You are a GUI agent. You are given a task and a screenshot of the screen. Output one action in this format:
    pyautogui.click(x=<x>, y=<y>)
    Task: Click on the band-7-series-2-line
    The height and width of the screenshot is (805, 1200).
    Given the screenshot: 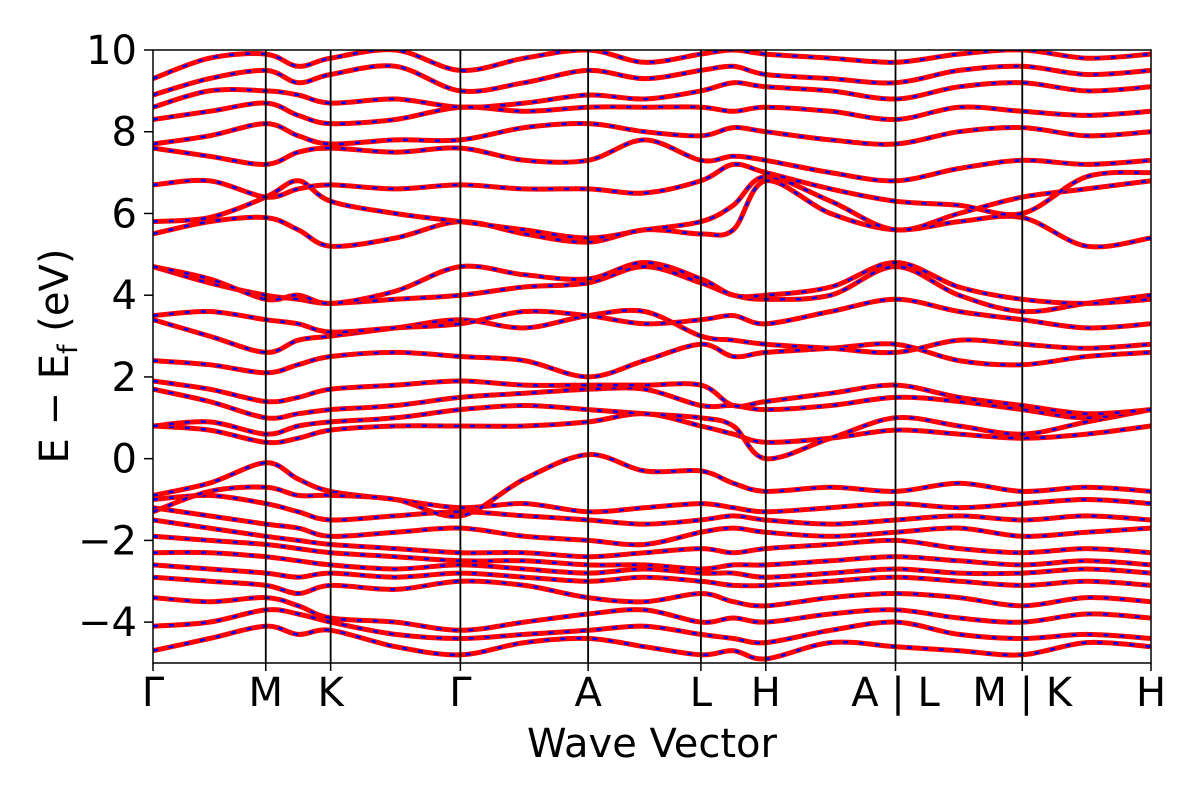 What is the action you would take?
    pyautogui.click(x=652, y=553)
    